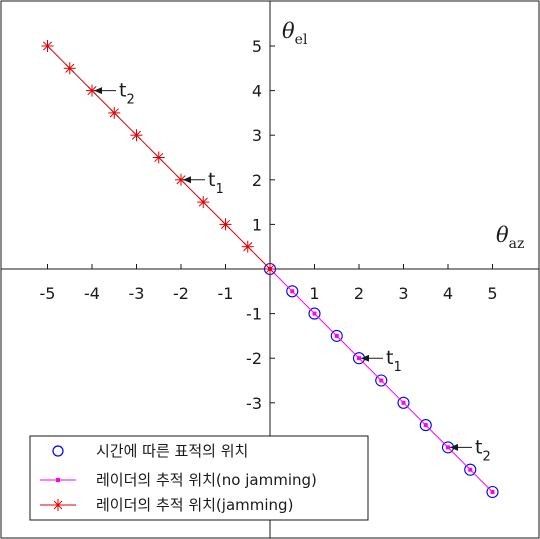 The image size is (540, 539). I want to click on y-axis-title: θel, so click(295, 33).